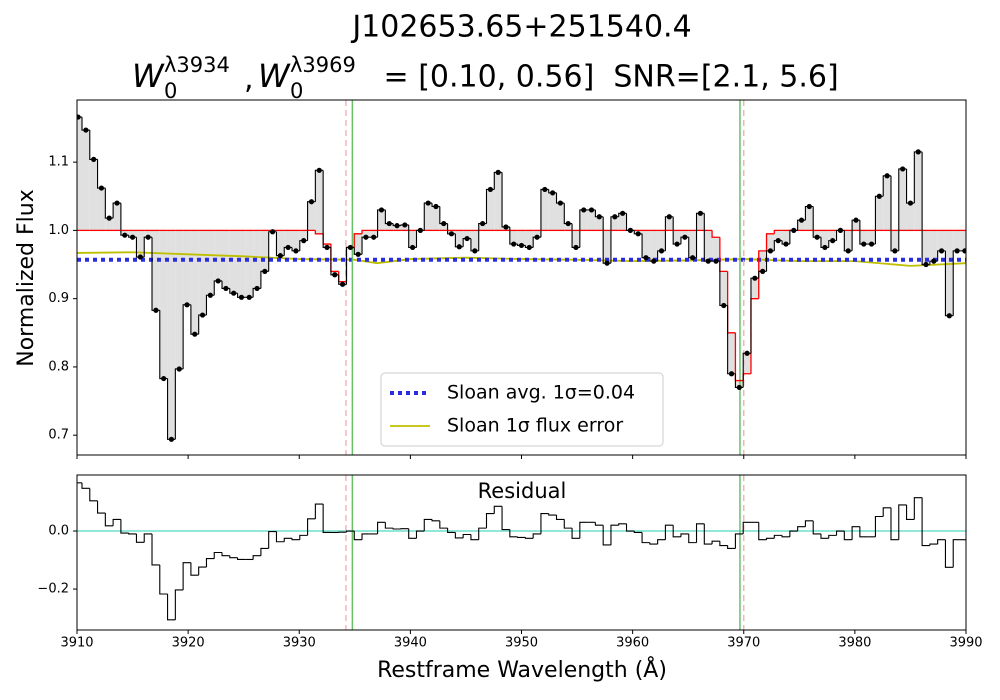  Describe the element at coordinates (274, 76) in the screenshot. I see `subtitle-part: W` at that location.